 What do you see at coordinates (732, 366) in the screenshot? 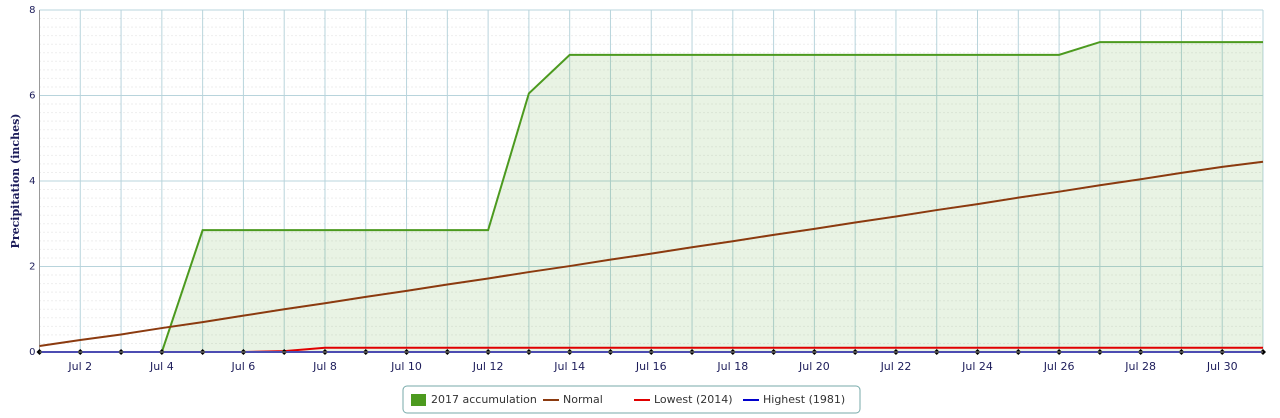
I see `x-tick-label: Jul 18` at bounding box center [732, 366].